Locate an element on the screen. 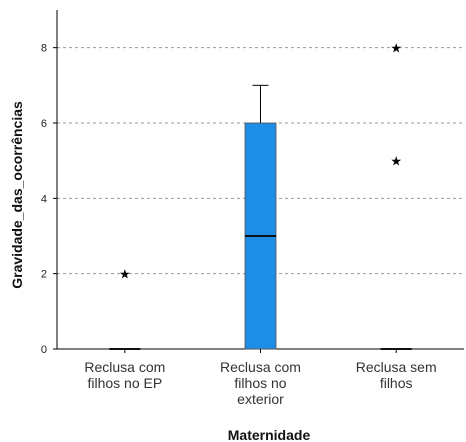 This screenshot has width=466, height=442. y-tick-label-4: 4 is located at coordinates (44, 199).